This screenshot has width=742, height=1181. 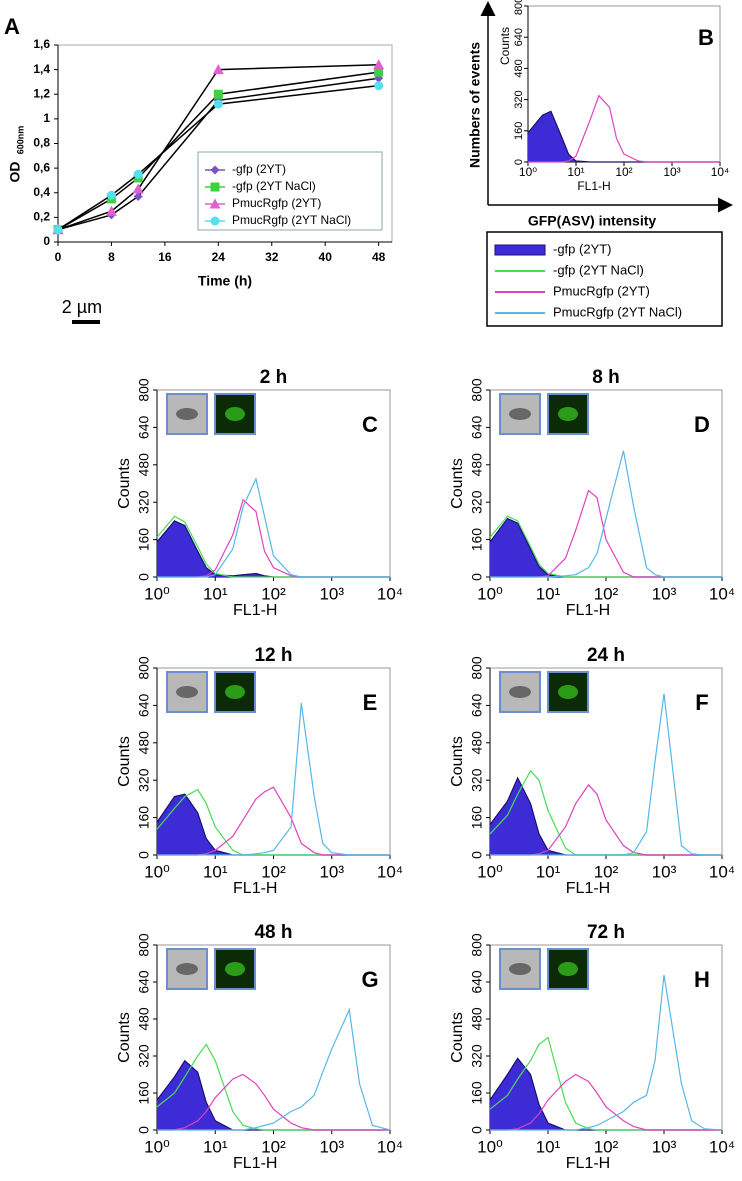 I want to click on legend-box, so click(x=290, y=191).